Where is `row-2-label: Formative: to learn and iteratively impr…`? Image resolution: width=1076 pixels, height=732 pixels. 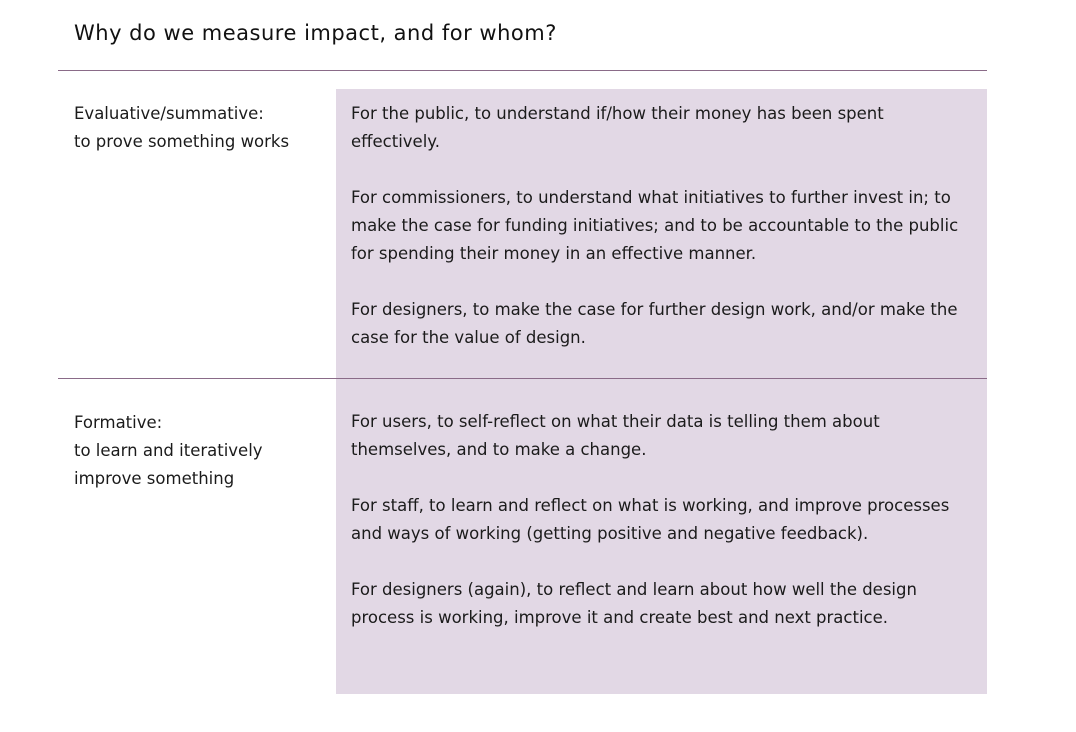
row-2-label: Formative: to learn and iteratively impr… is located at coordinates (199, 451).